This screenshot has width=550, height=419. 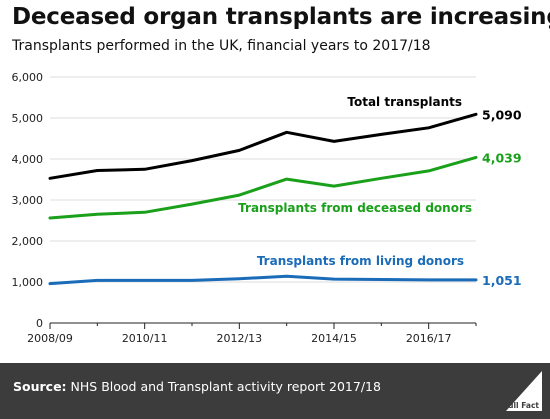 I want to click on y-tick-label: 1,000, so click(x=28, y=282).